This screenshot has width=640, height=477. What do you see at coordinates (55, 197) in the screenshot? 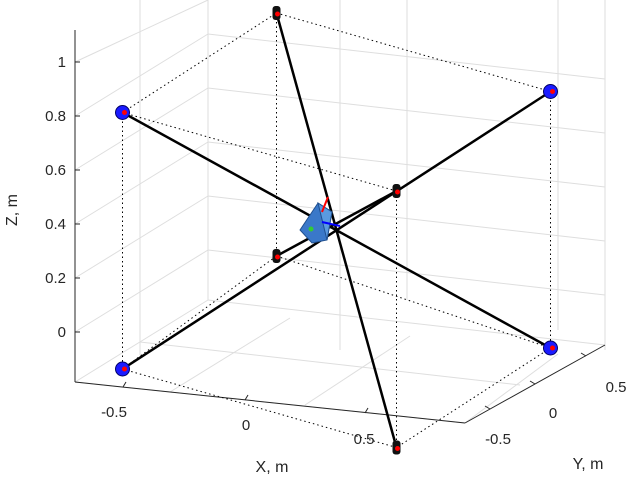
I see `z-tick-labels: 0 0.2 0.4 0.6 0.8 1` at bounding box center [55, 197].